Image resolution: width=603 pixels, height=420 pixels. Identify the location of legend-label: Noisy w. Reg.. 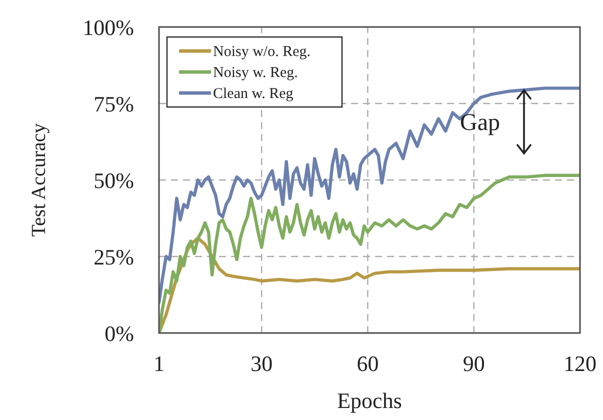
(255, 73).